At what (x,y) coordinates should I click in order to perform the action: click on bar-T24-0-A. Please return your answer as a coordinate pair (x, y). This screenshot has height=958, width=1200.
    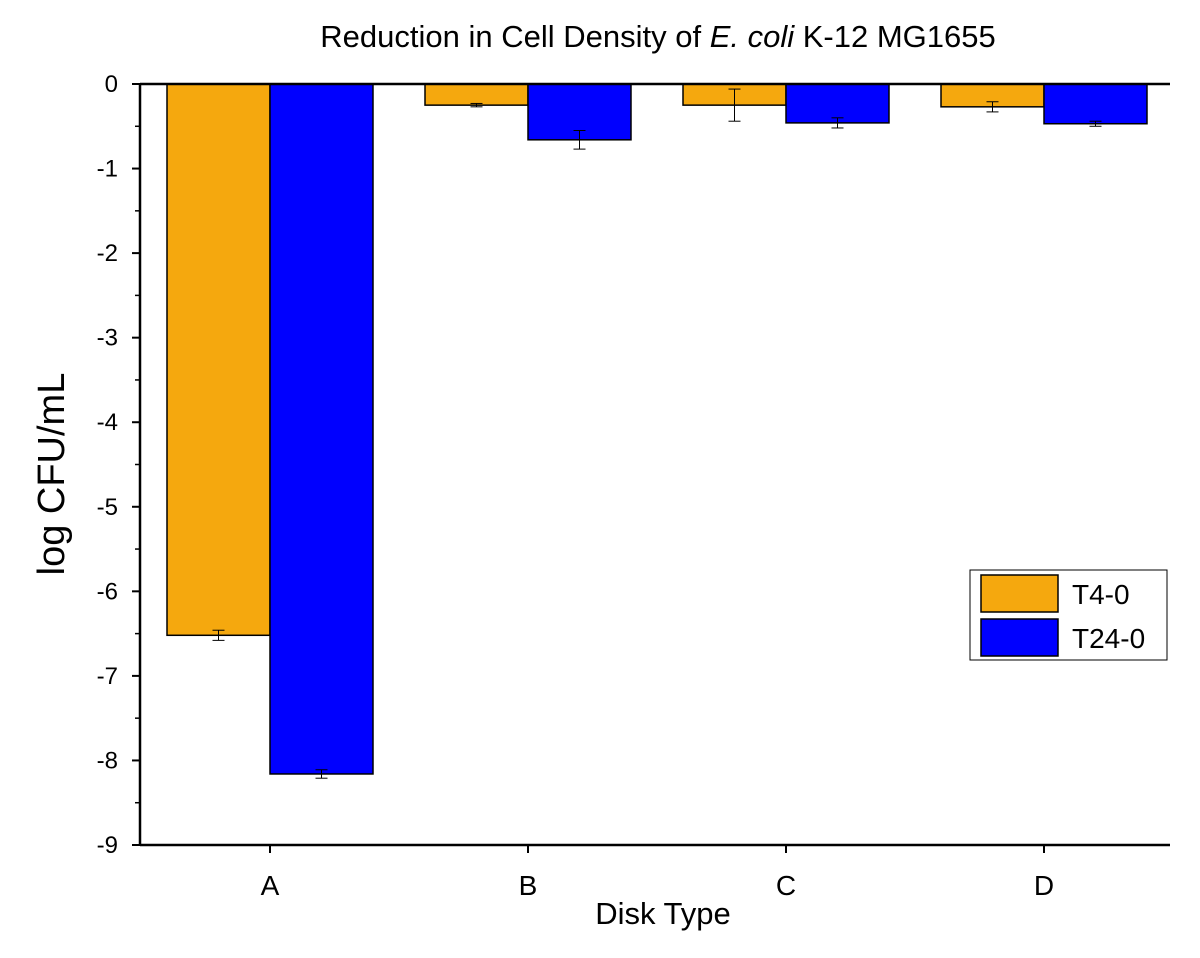
    Looking at the image, I should click on (321, 429).